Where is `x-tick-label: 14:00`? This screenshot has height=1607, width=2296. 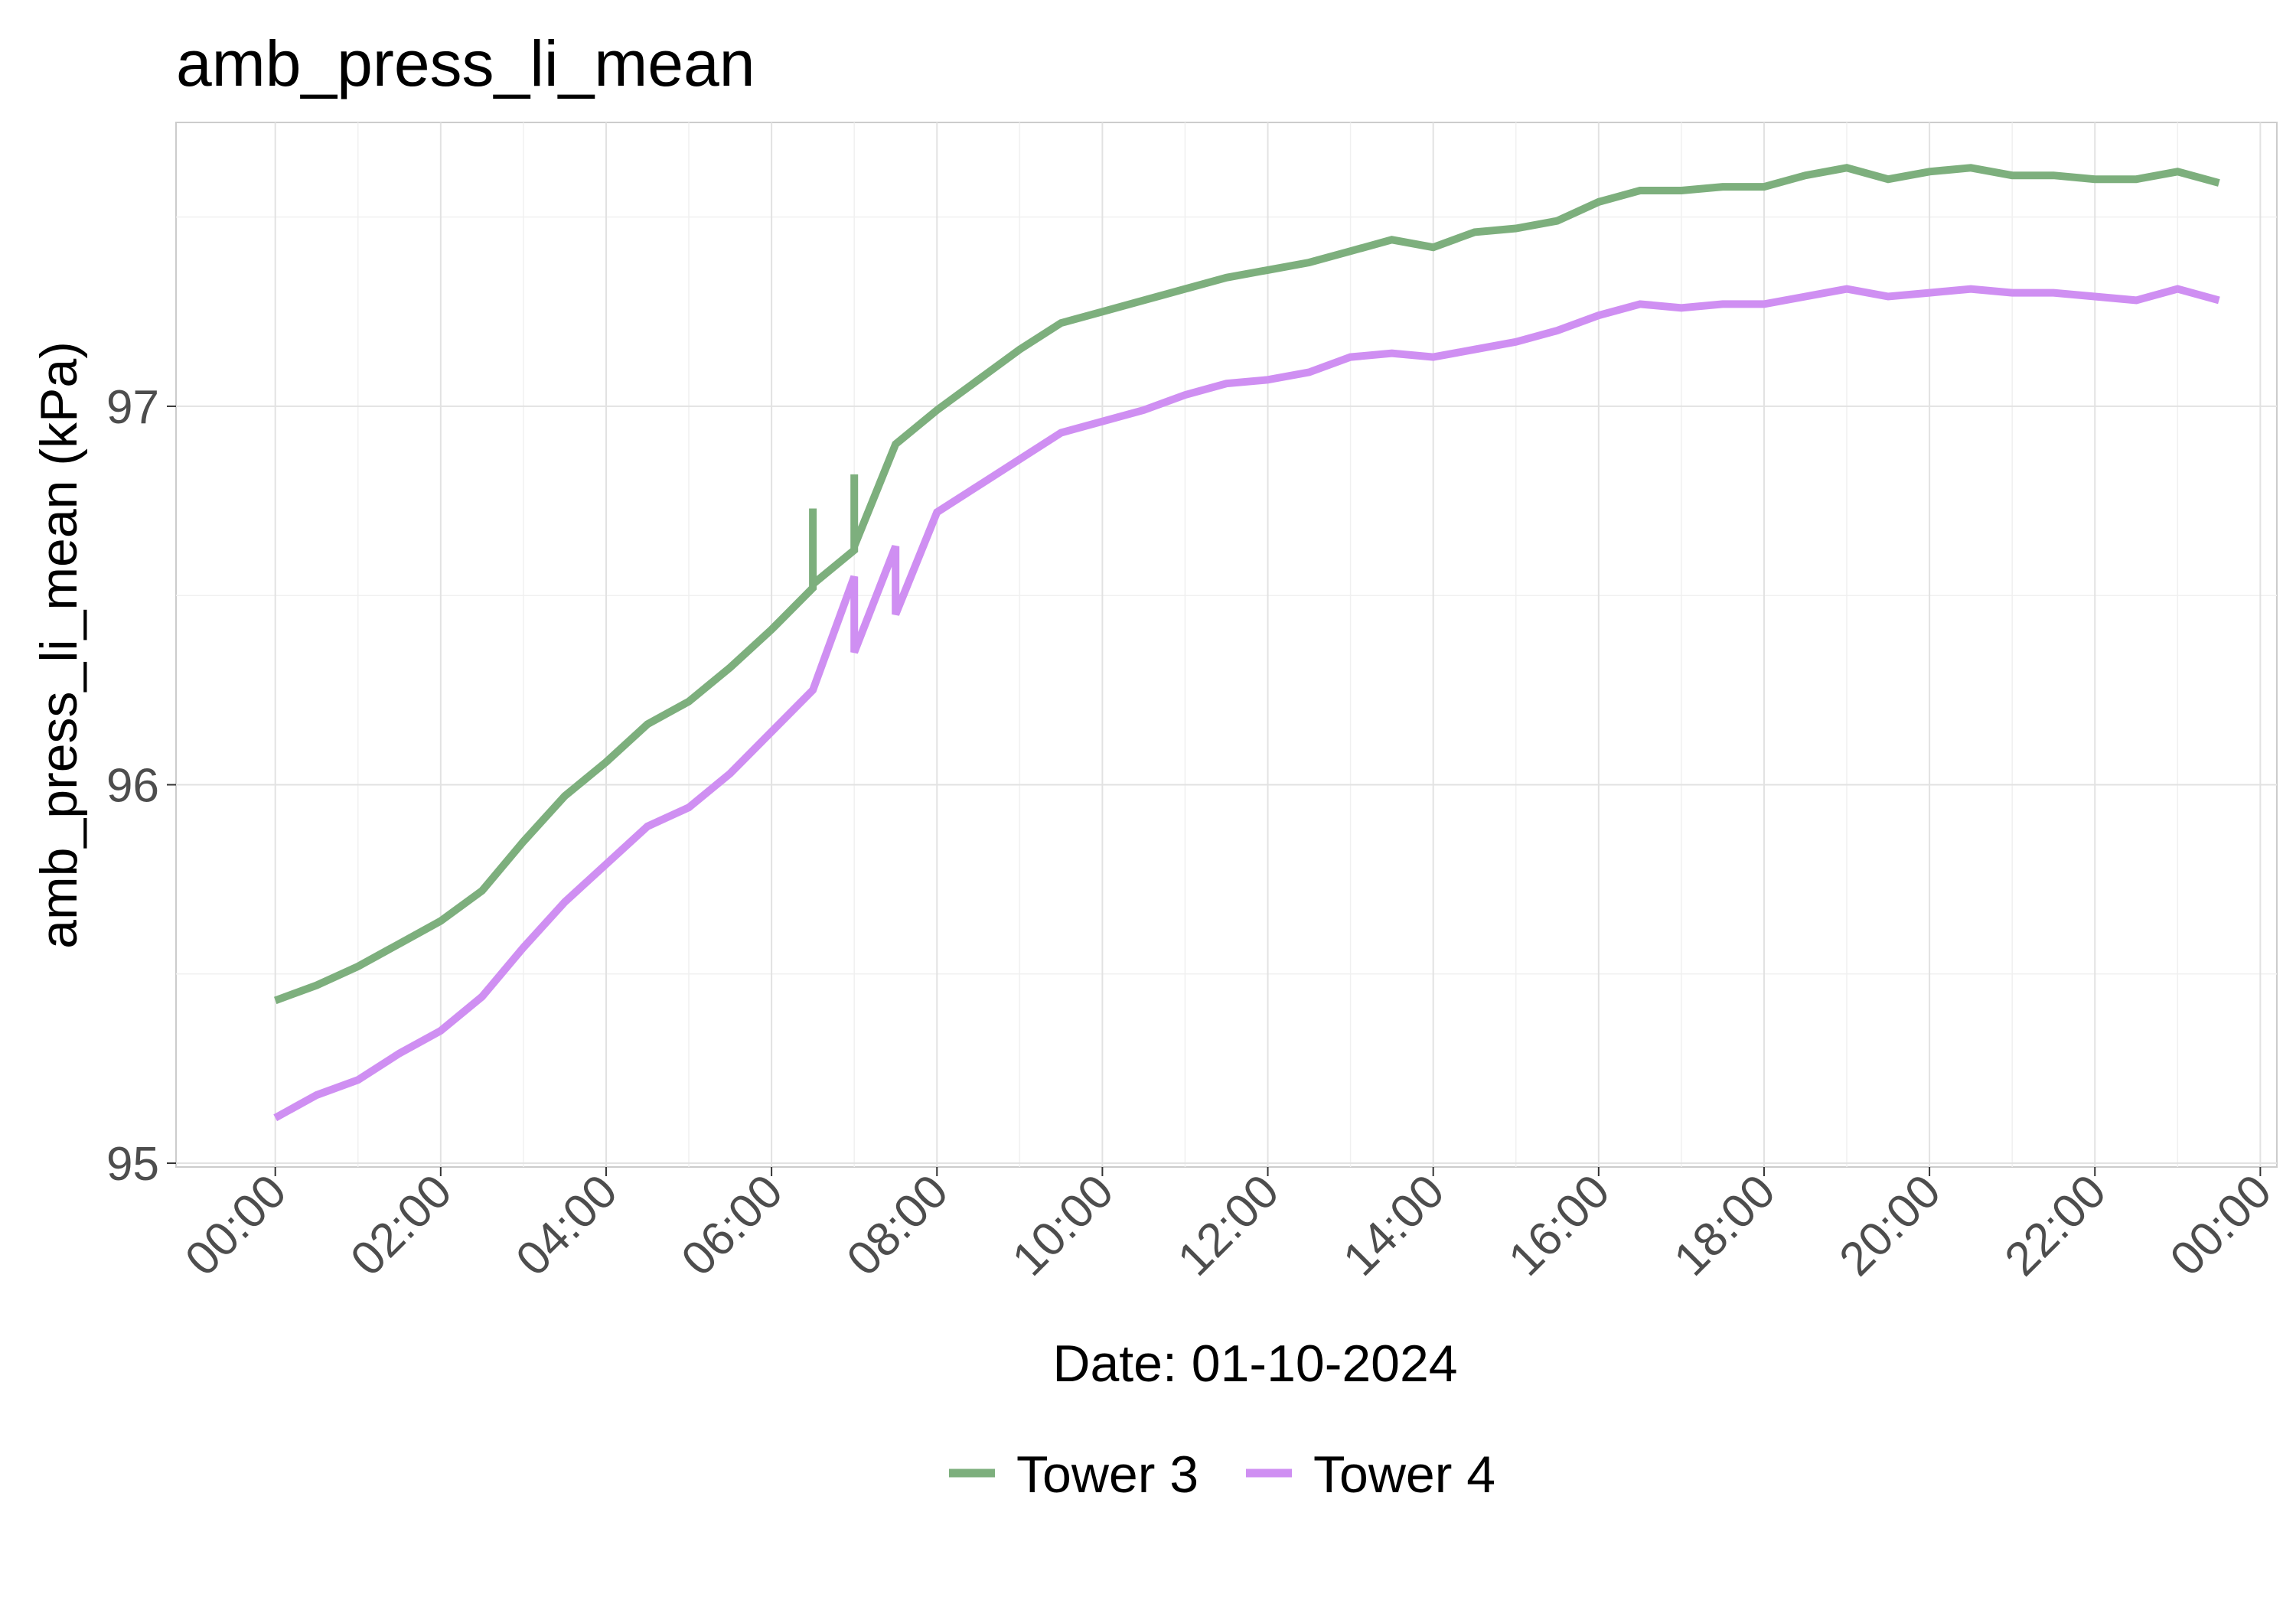 x-tick-label: 14:00 is located at coordinates (1394, 1226).